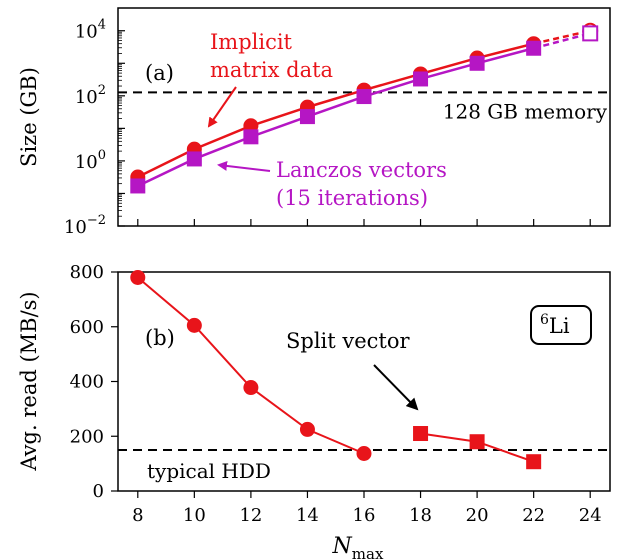  Describe the element at coordinates (348, 341) in the screenshot. I see `split-vector-label: Split vector` at that location.